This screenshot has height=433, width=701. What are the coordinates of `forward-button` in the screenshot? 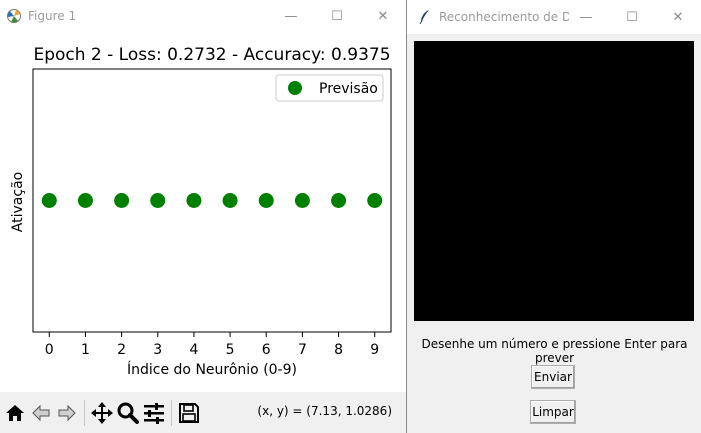 It's located at (67, 413).